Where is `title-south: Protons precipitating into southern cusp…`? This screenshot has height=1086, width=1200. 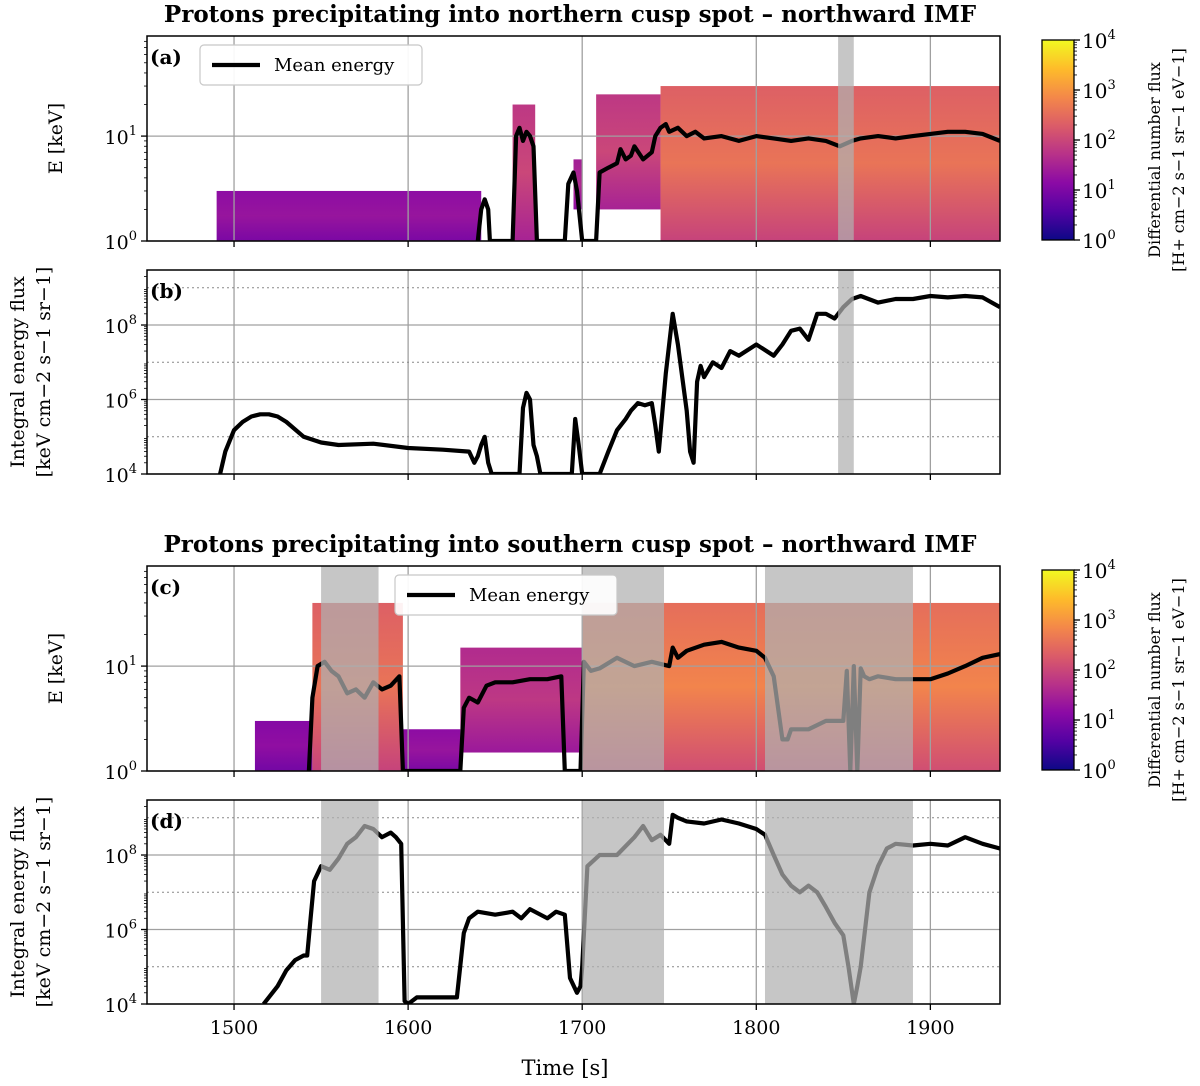 title-south: Protons precipitating into southern cusp… is located at coordinates (570, 544).